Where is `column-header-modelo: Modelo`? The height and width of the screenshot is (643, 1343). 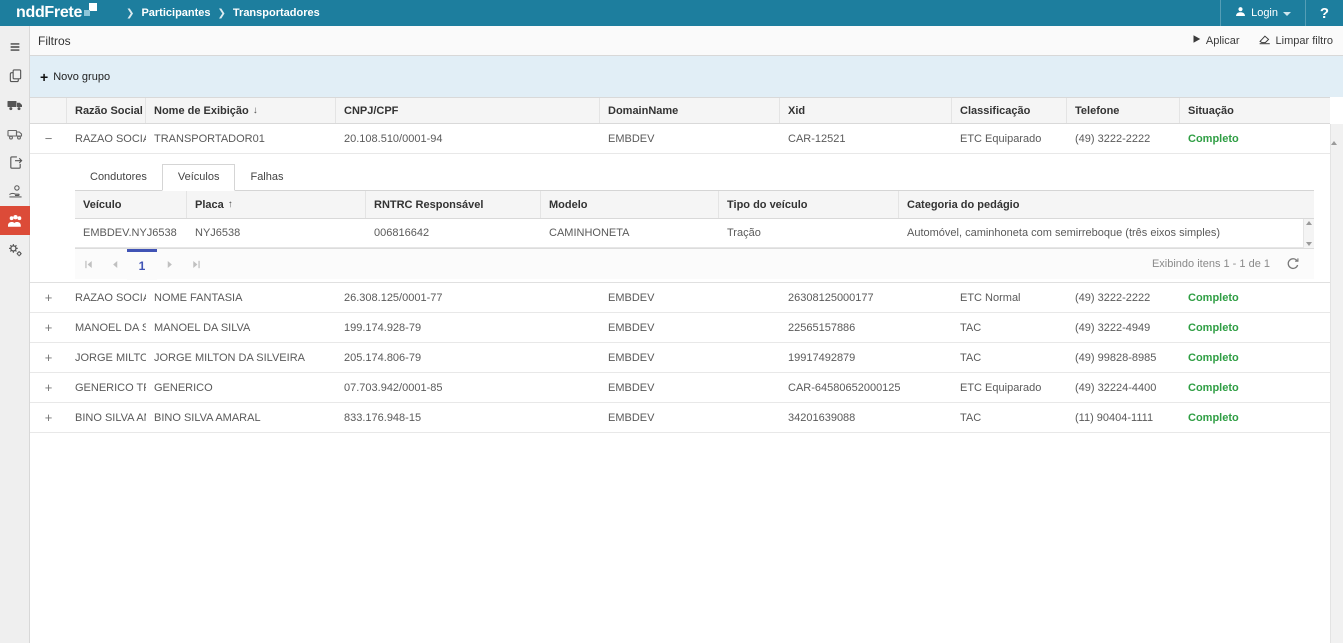
column-header-modelo: Modelo is located at coordinates (630, 204).